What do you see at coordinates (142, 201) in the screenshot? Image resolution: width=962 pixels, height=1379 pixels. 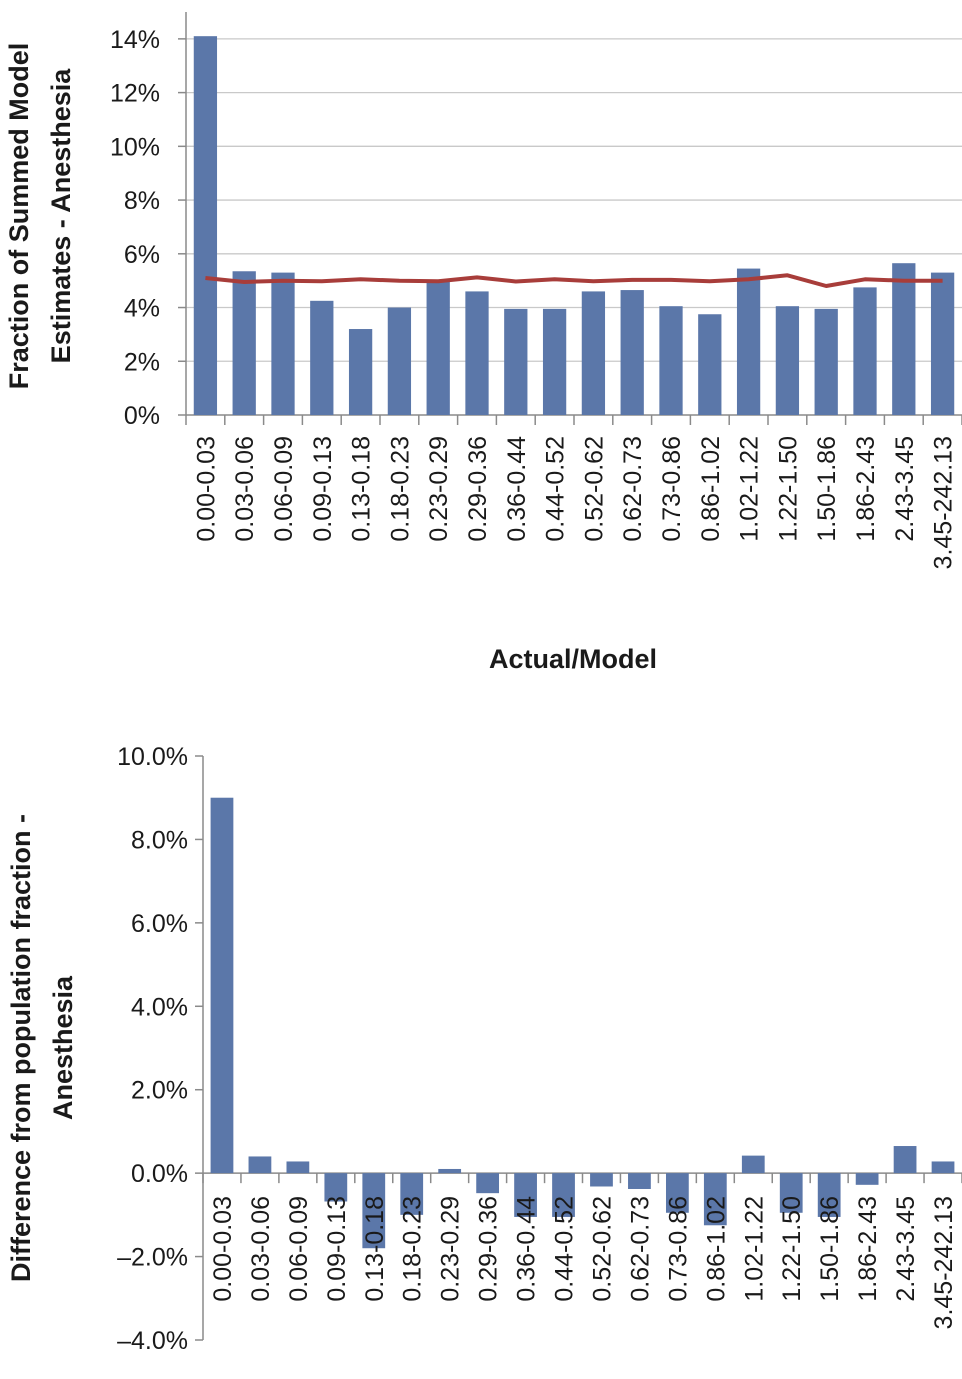 I see `y-tick-label: 8%` at bounding box center [142, 201].